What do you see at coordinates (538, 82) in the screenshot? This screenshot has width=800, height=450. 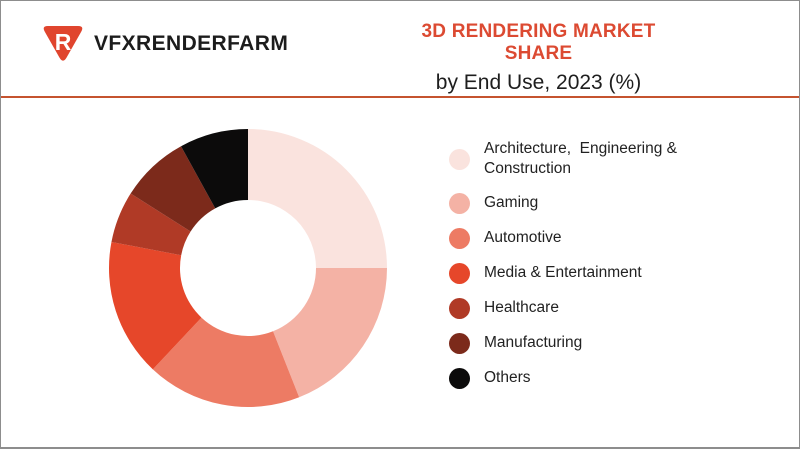 I see `page-subtitle: by End Use, 2023 (%)` at bounding box center [538, 82].